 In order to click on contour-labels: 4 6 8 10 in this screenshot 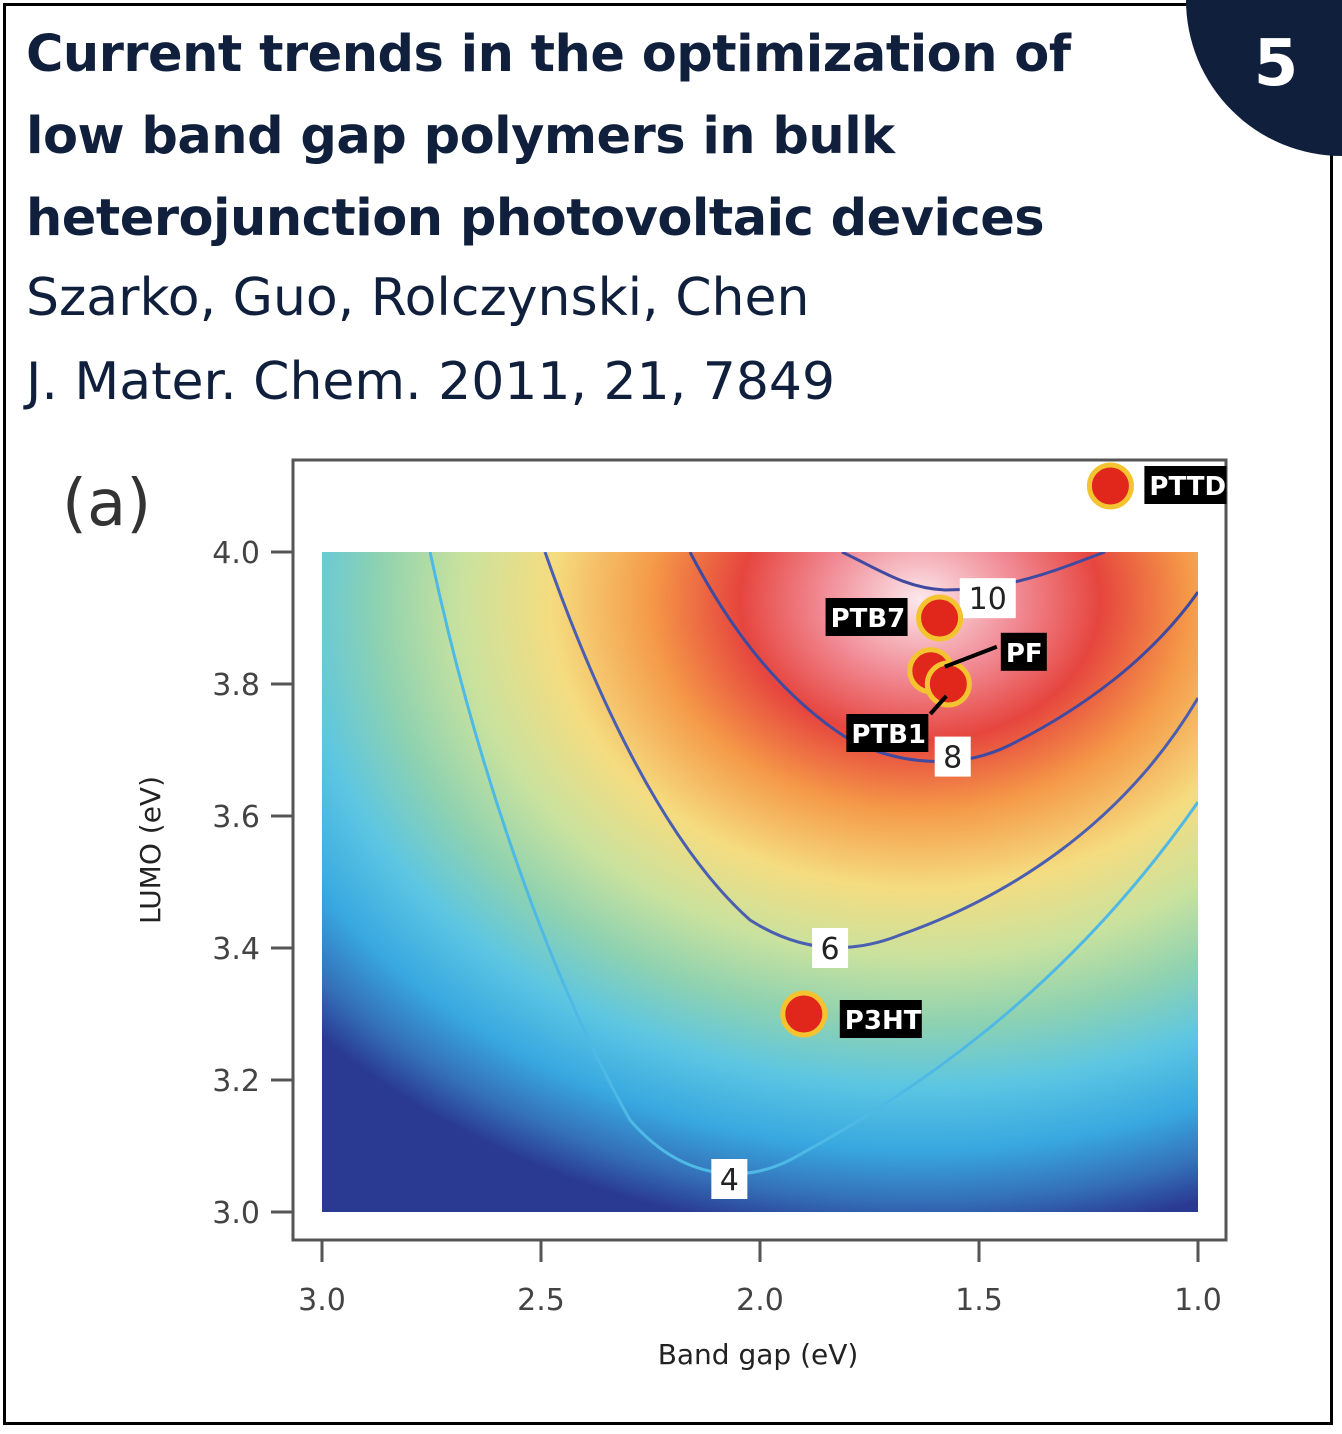, I will do `click(863, 888)`.